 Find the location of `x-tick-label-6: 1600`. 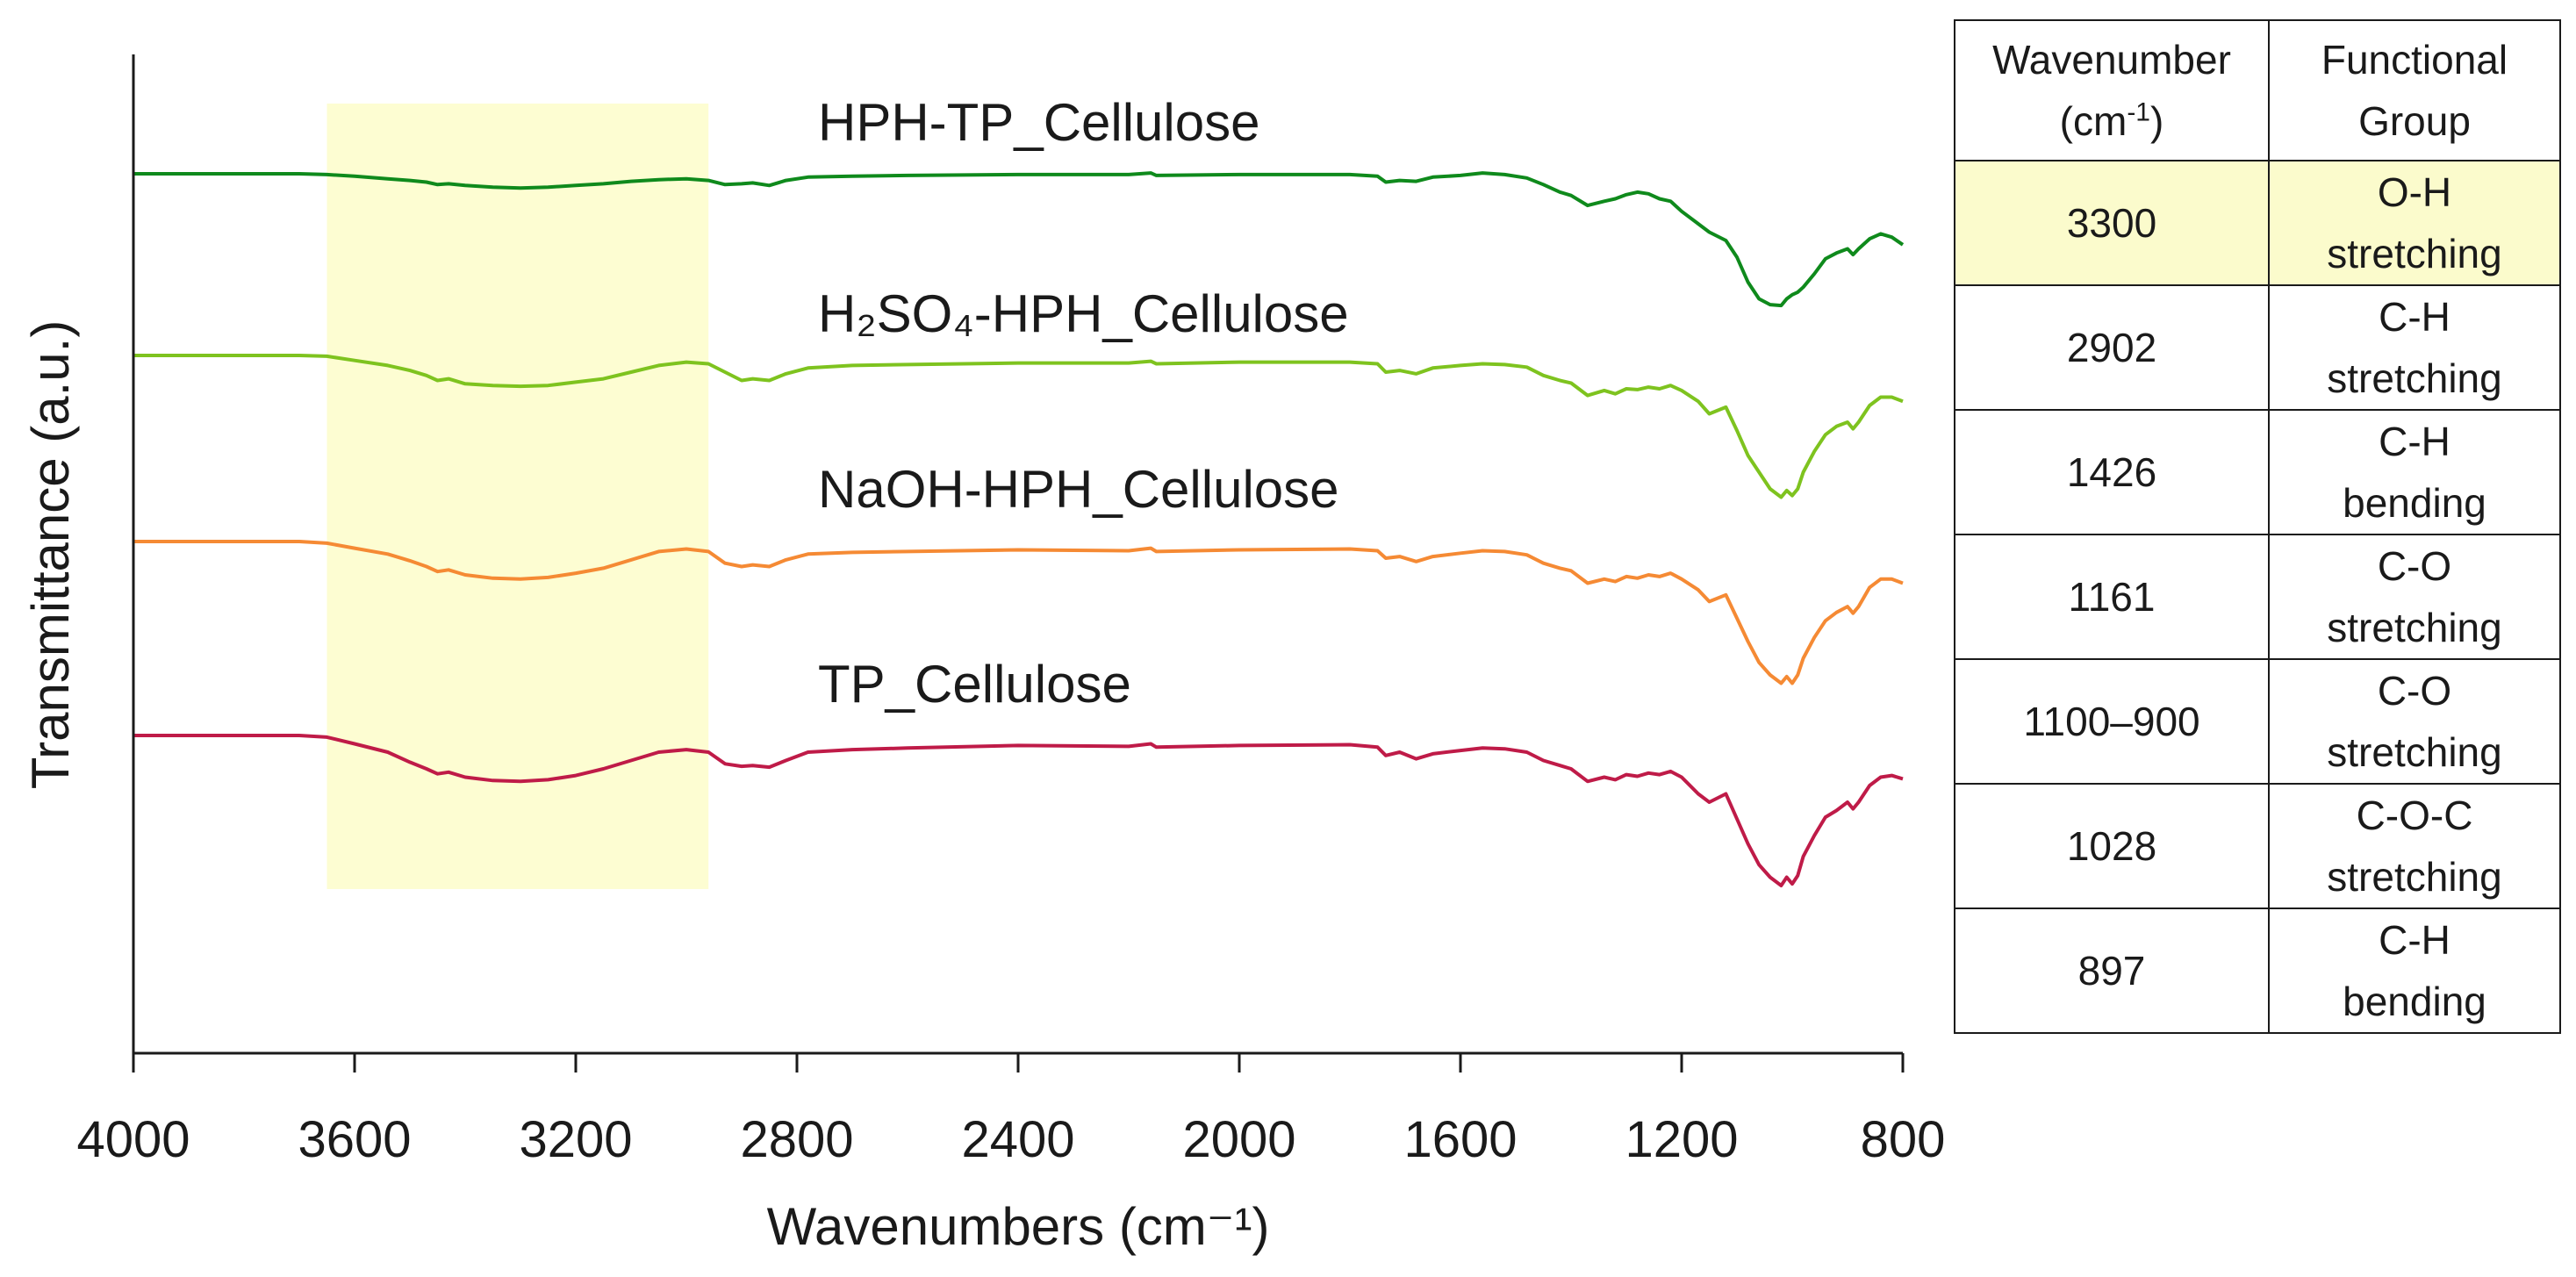

x-tick-label-6: 1600 is located at coordinates (1460, 1139).